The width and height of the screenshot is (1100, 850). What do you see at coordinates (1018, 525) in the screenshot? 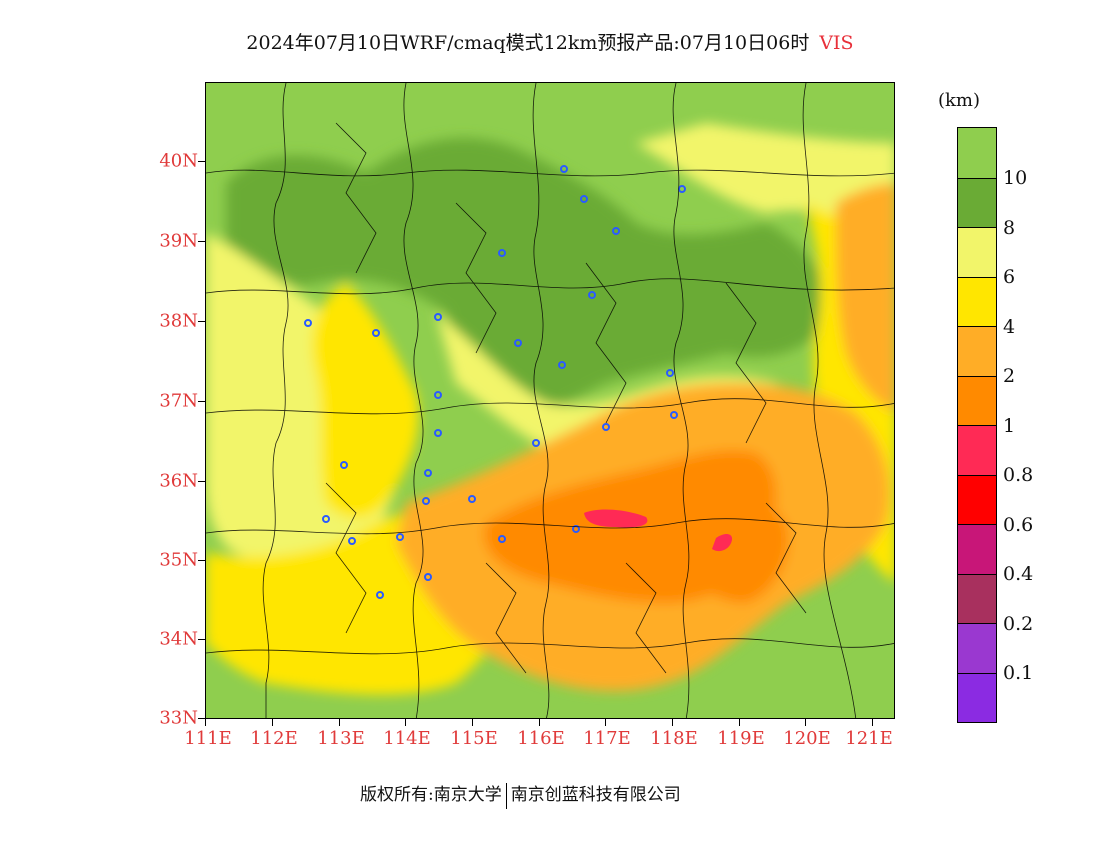
I see `colorbar-label: 0.6` at bounding box center [1018, 525].